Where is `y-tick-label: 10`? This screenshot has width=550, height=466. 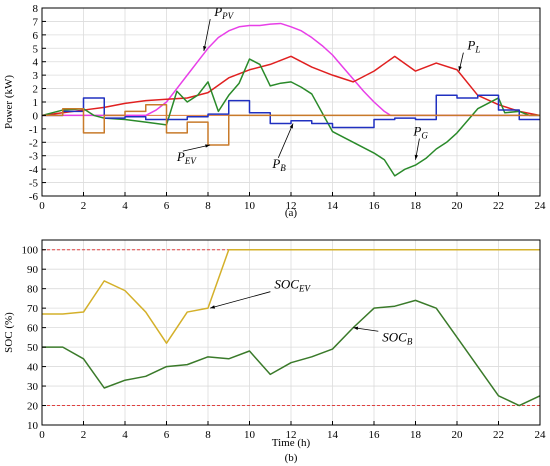
y-tick-label: 10 is located at coordinates (33, 426).